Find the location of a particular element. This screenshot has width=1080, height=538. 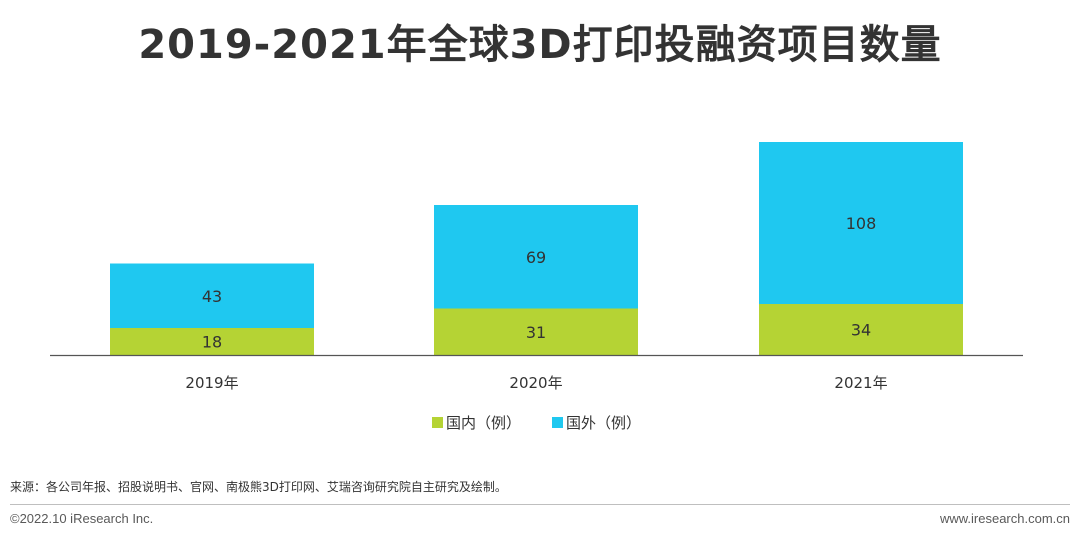

data-label-foreign-2: 108 is located at coordinates (861, 223).